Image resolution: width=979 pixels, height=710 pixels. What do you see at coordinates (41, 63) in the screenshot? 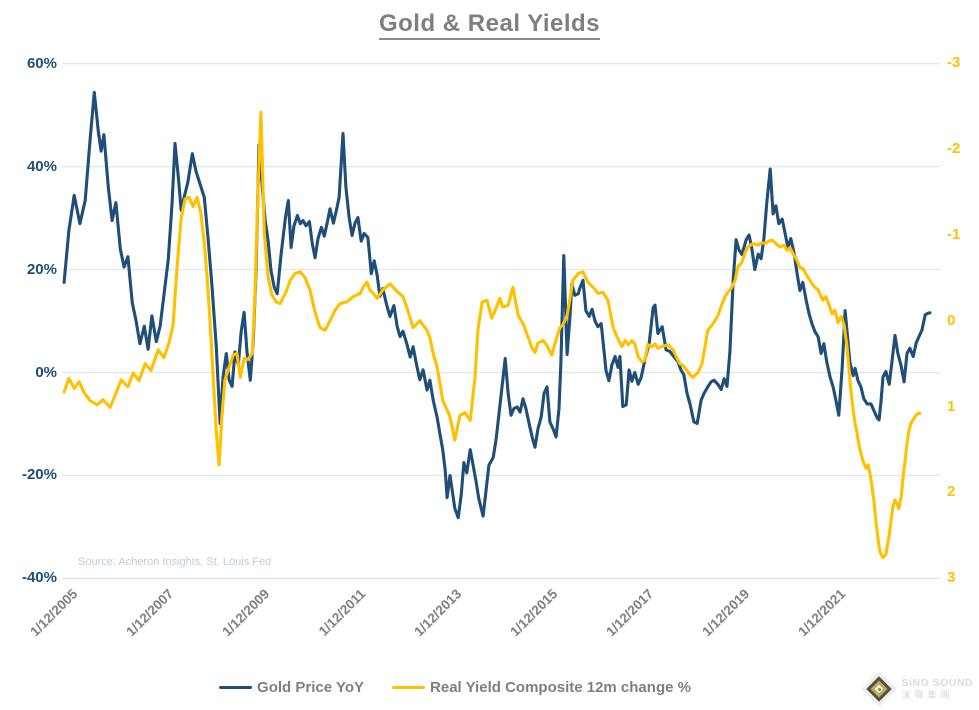
I see `left-axis-label: 60%` at bounding box center [41, 63].